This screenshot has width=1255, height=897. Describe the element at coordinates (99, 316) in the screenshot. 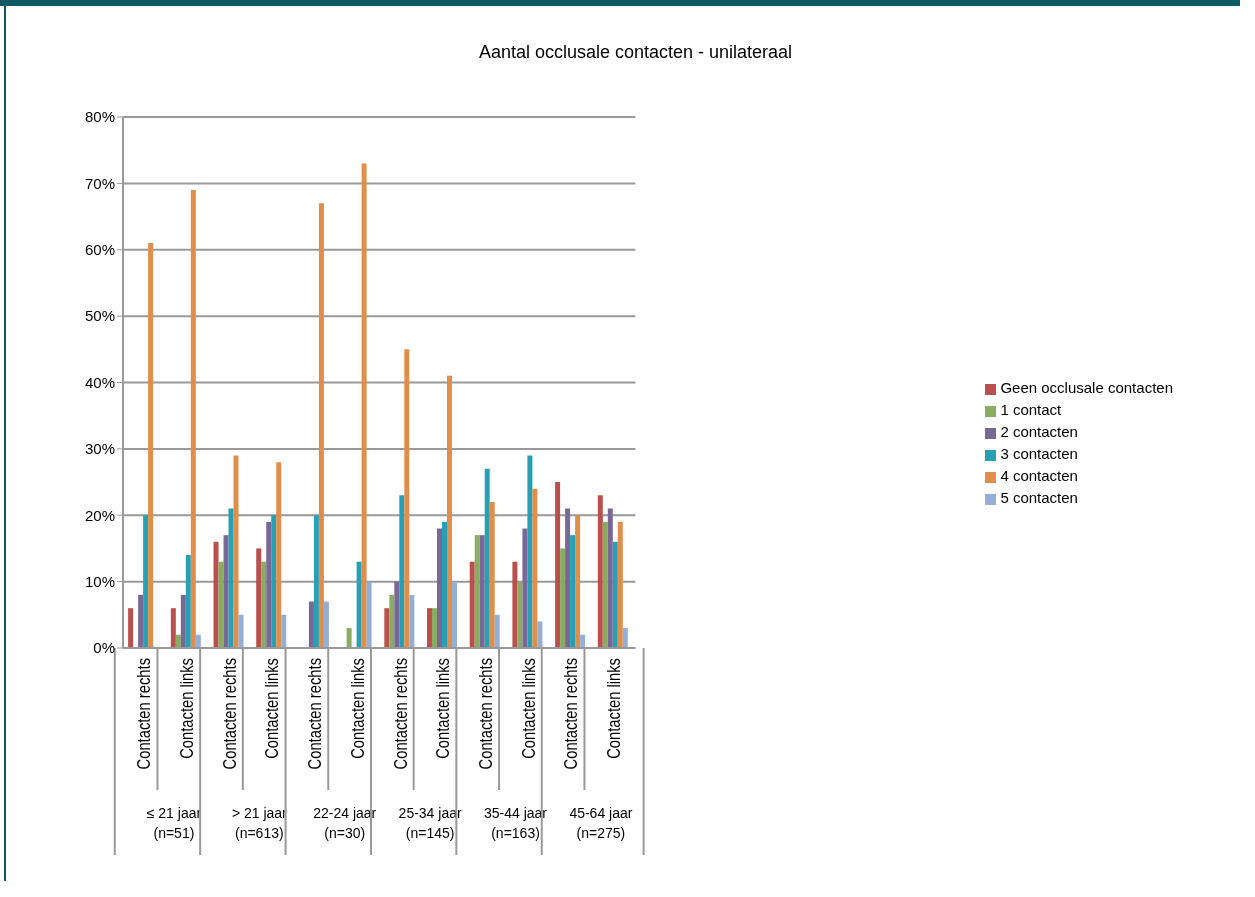

I see `y-tick-label: 50%` at that location.